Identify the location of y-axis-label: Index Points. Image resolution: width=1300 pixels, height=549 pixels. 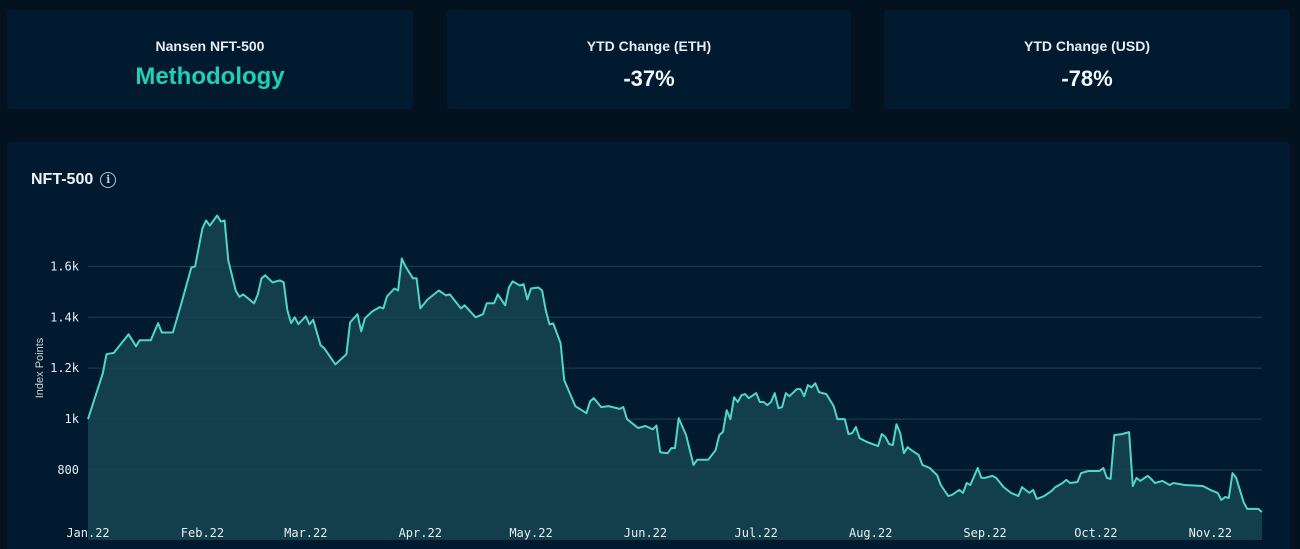
(40, 367).